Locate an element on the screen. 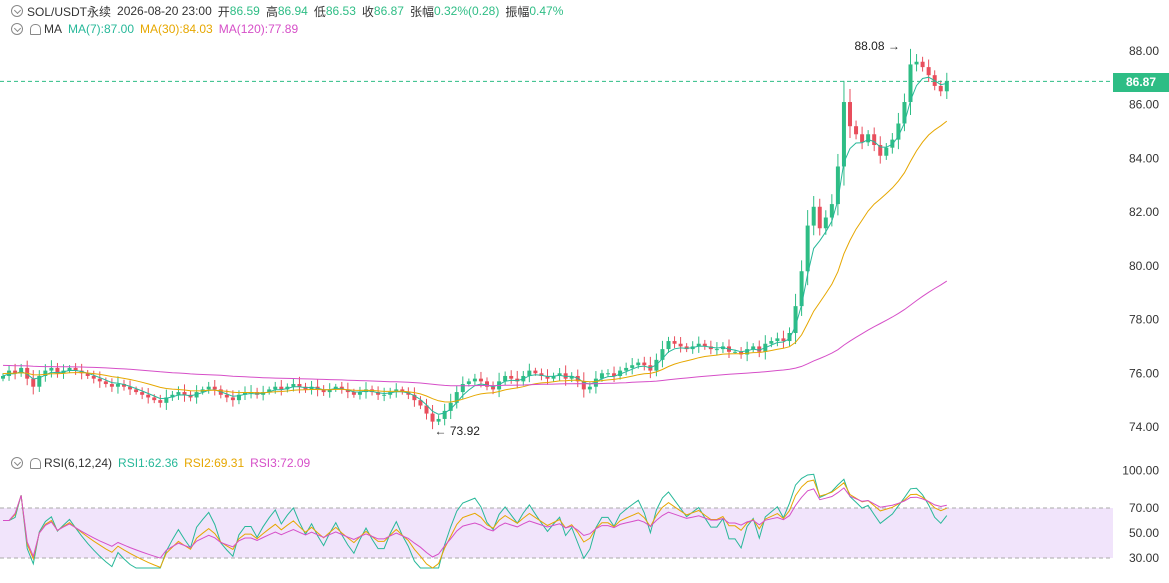 Image resolution: width=1169 pixels, height=583 pixels. rsi-lines is located at coordinates (475, 521).